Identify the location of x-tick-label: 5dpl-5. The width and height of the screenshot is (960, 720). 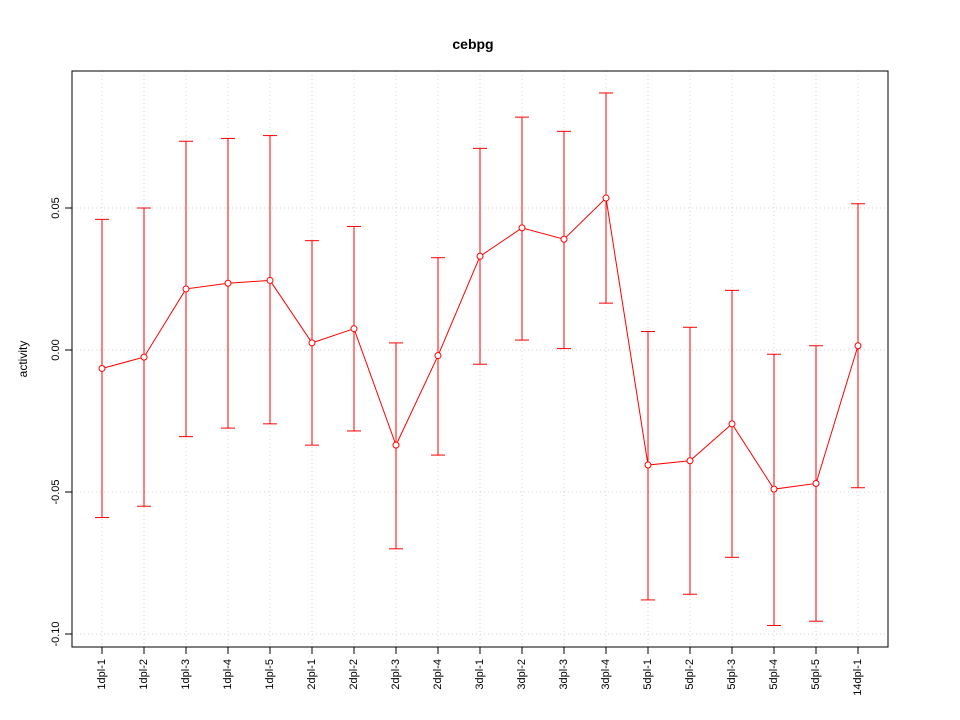
(816, 674).